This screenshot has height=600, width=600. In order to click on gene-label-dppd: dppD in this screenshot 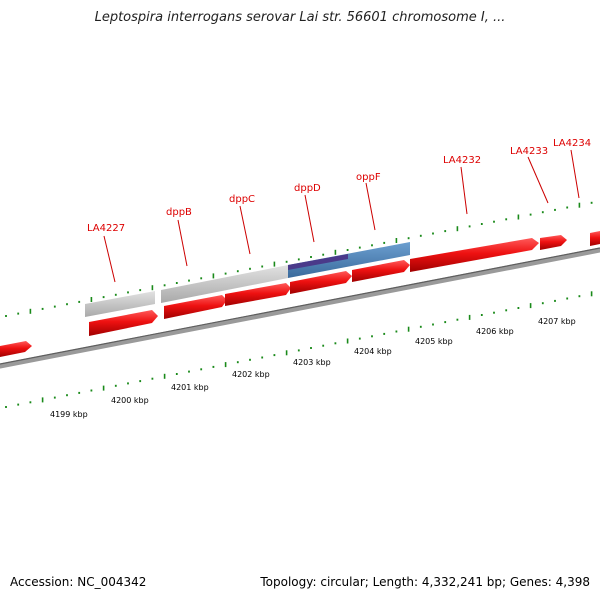, I will do `click(307, 188)`.